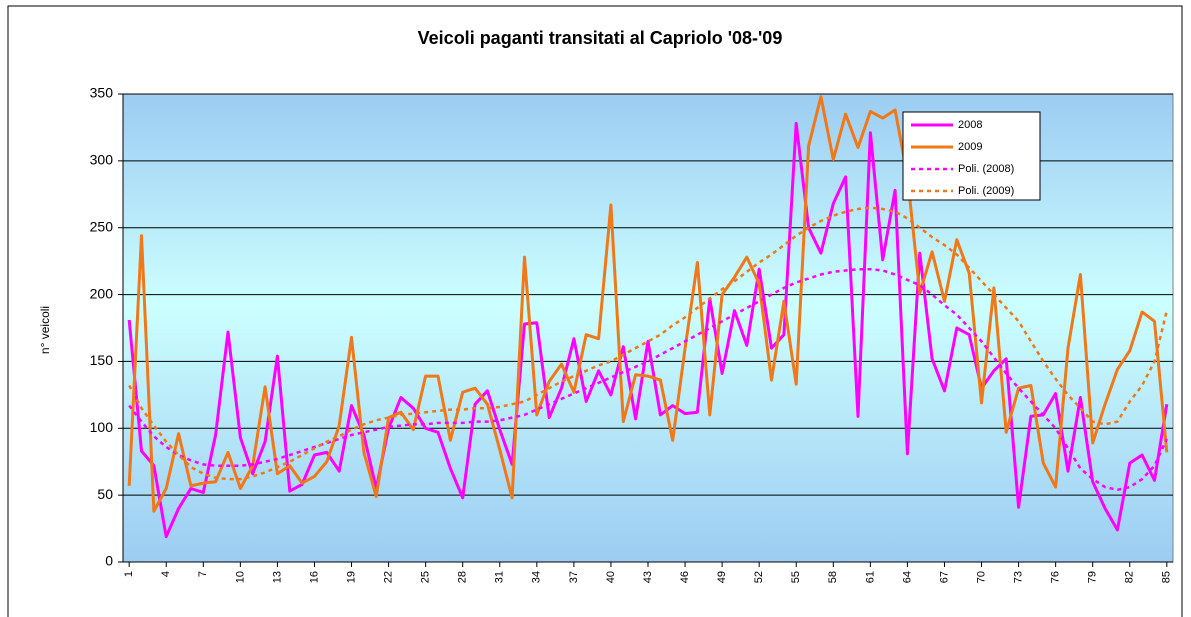 This screenshot has width=1191, height=617. What do you see at coordinates (351, 577) in the screenshot?
I see `x-tick-label: 19` at bounding box center [351, 577].